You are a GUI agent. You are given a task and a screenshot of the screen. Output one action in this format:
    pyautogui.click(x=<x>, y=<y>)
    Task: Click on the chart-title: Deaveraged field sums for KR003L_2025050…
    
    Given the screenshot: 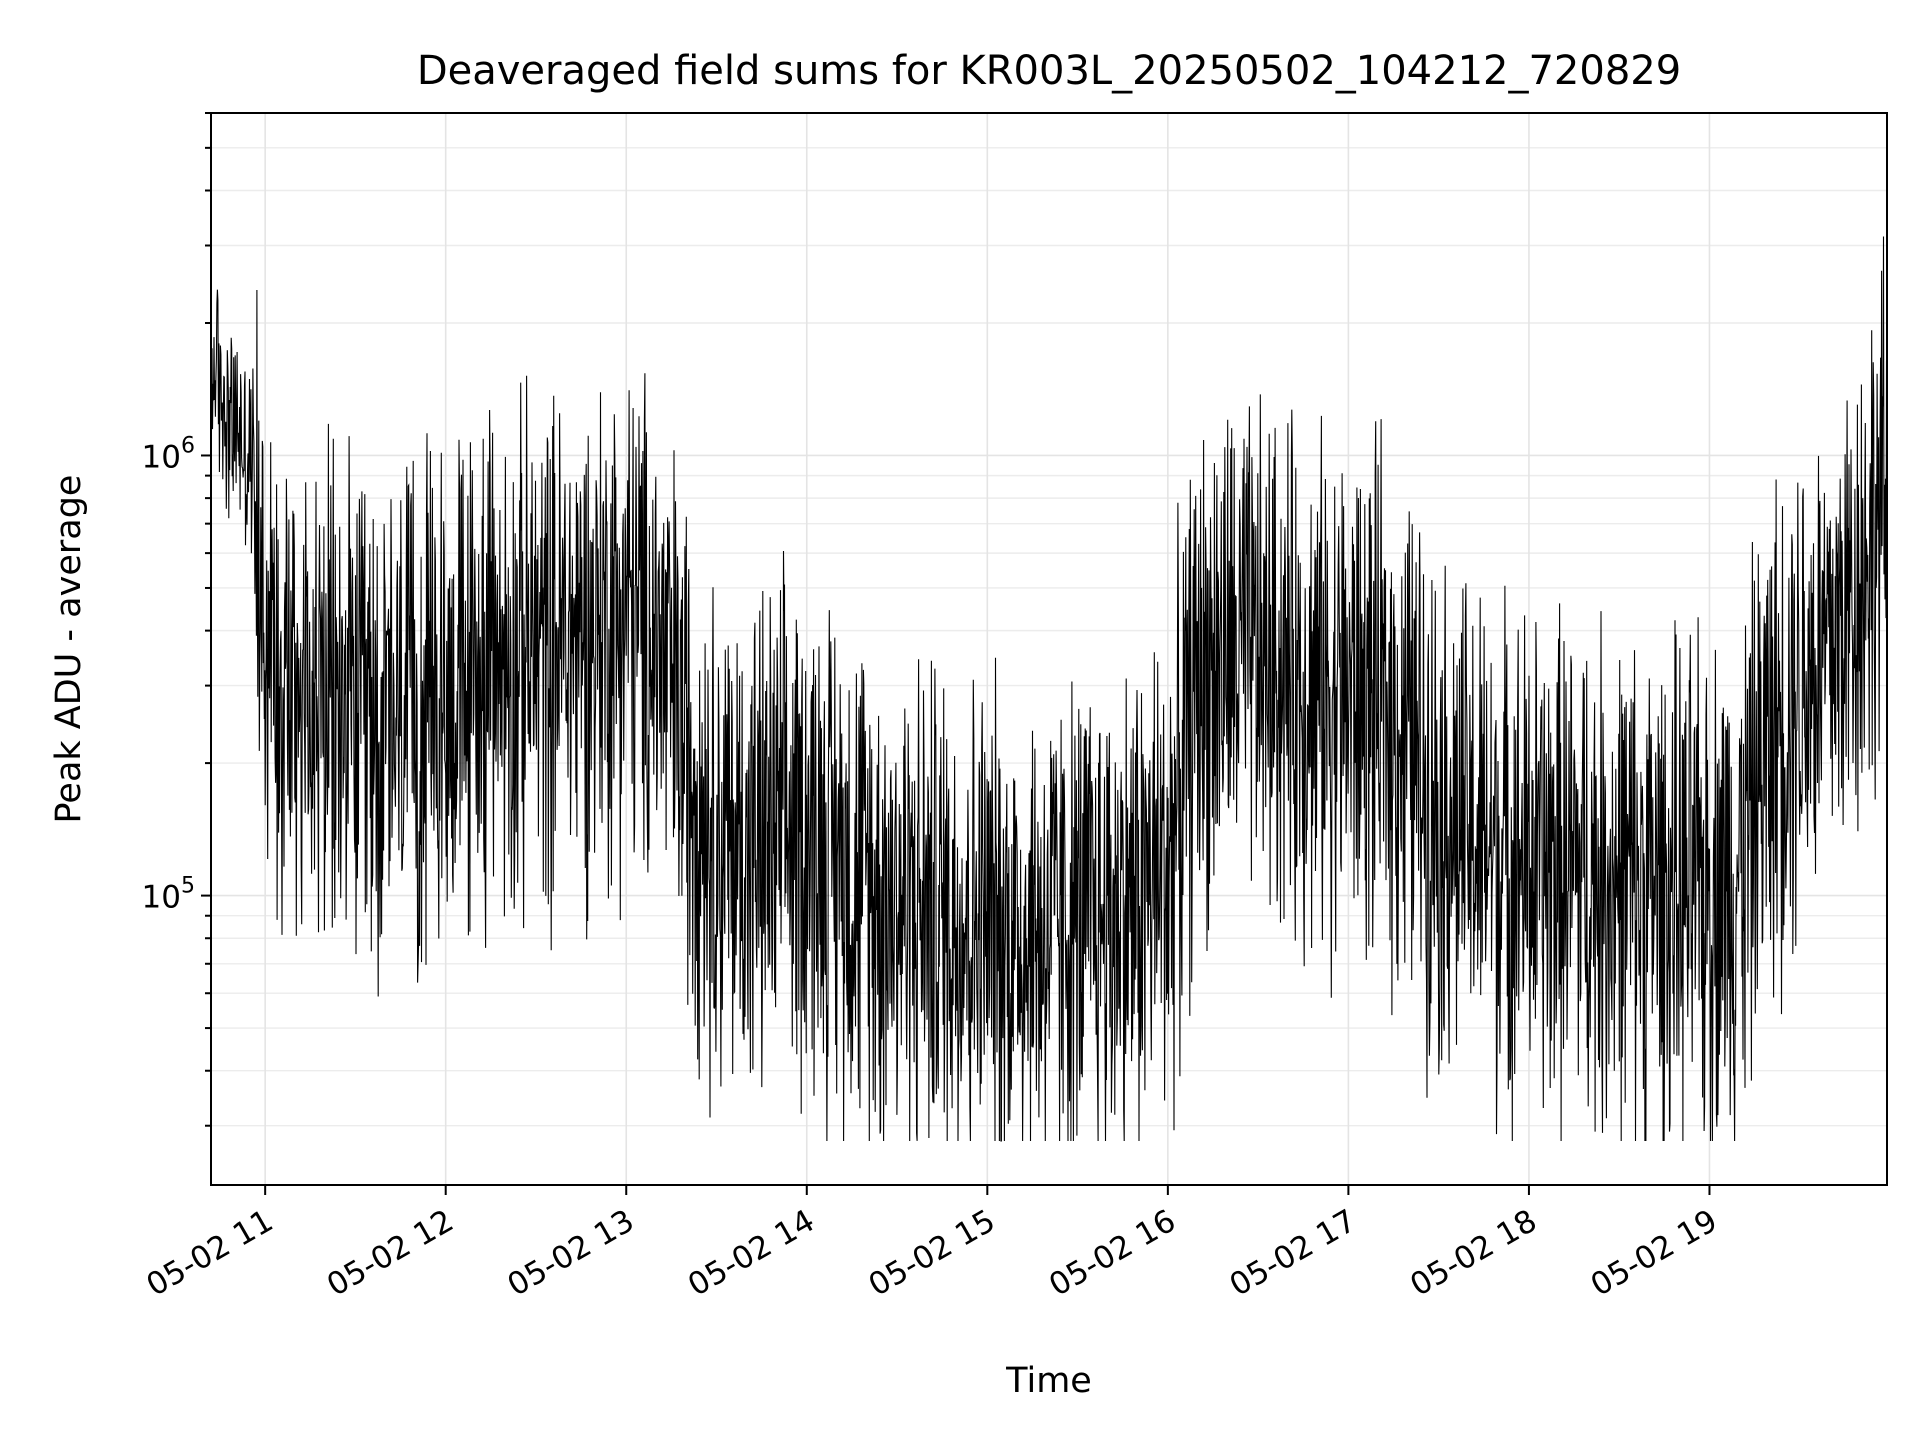 What is the action you would take?
    pyautogui.click(x=1049, y=71)
    